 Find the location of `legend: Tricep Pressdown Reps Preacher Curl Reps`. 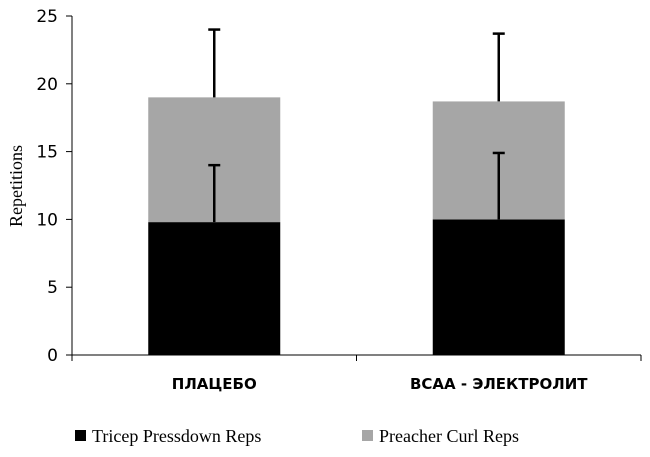

legend: Tricep Pressdown Reps Preacher Curl Reps is located at coordinates (297, 436).